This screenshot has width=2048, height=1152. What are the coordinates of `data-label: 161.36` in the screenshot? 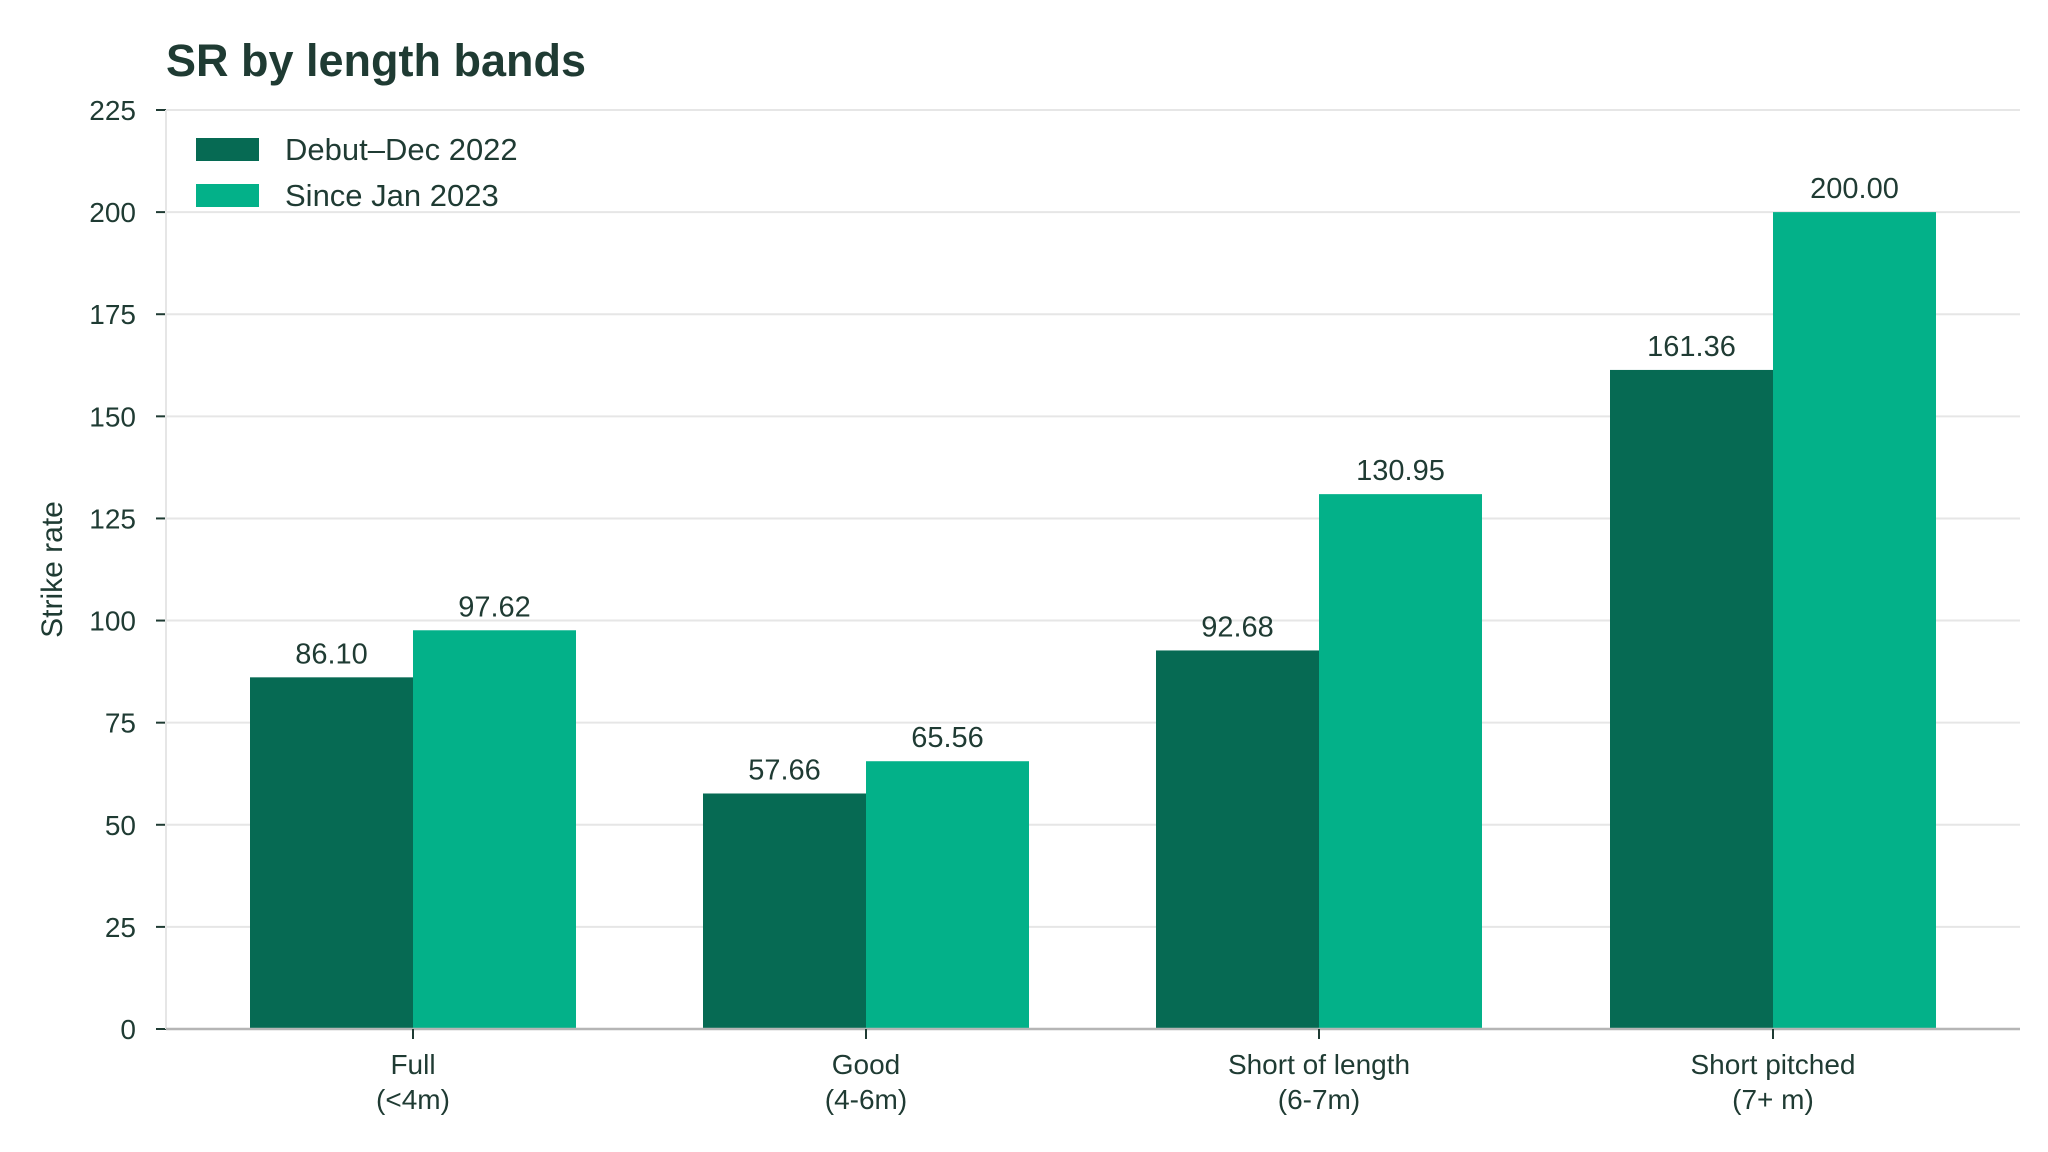 It's located at (1691, 347).